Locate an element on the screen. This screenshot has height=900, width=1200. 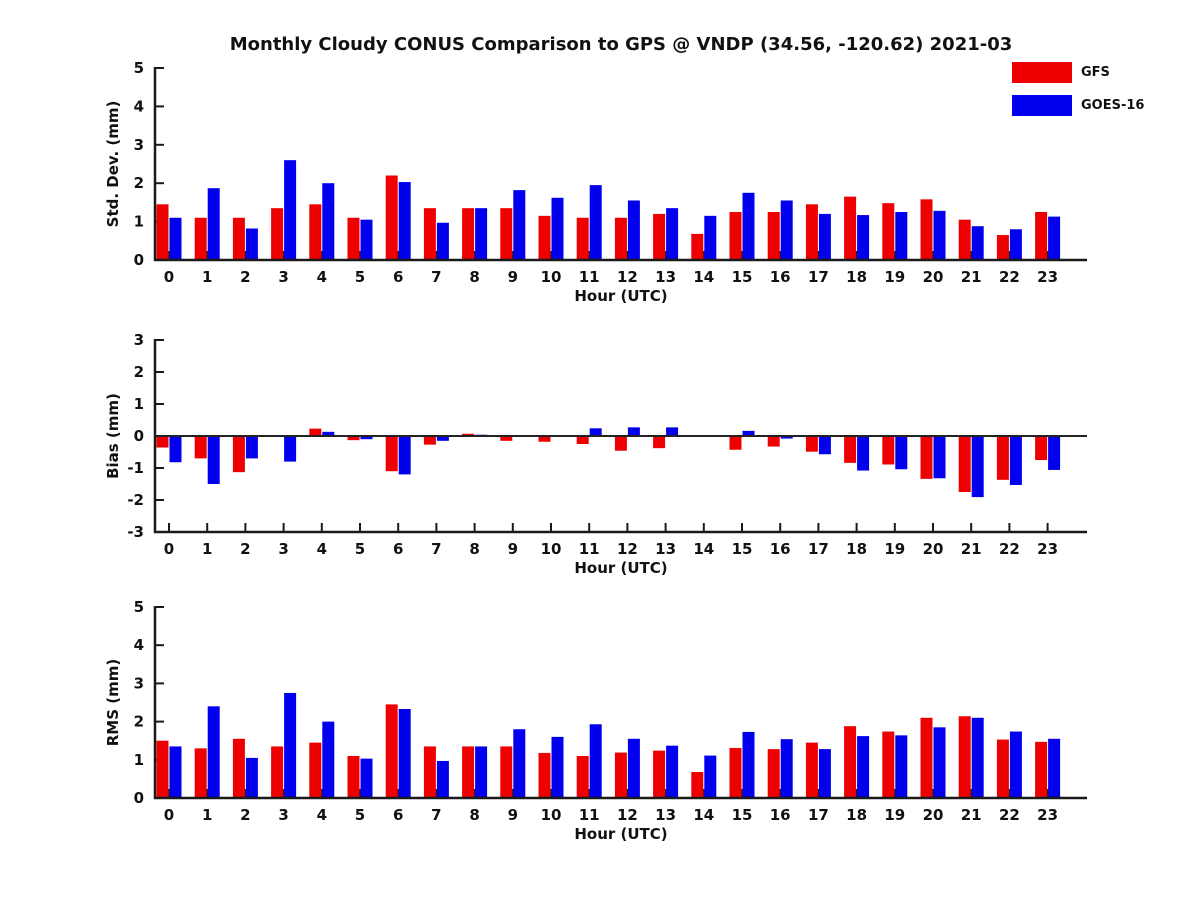
y-tick-label: -3 is located at coordinates (135, 532).